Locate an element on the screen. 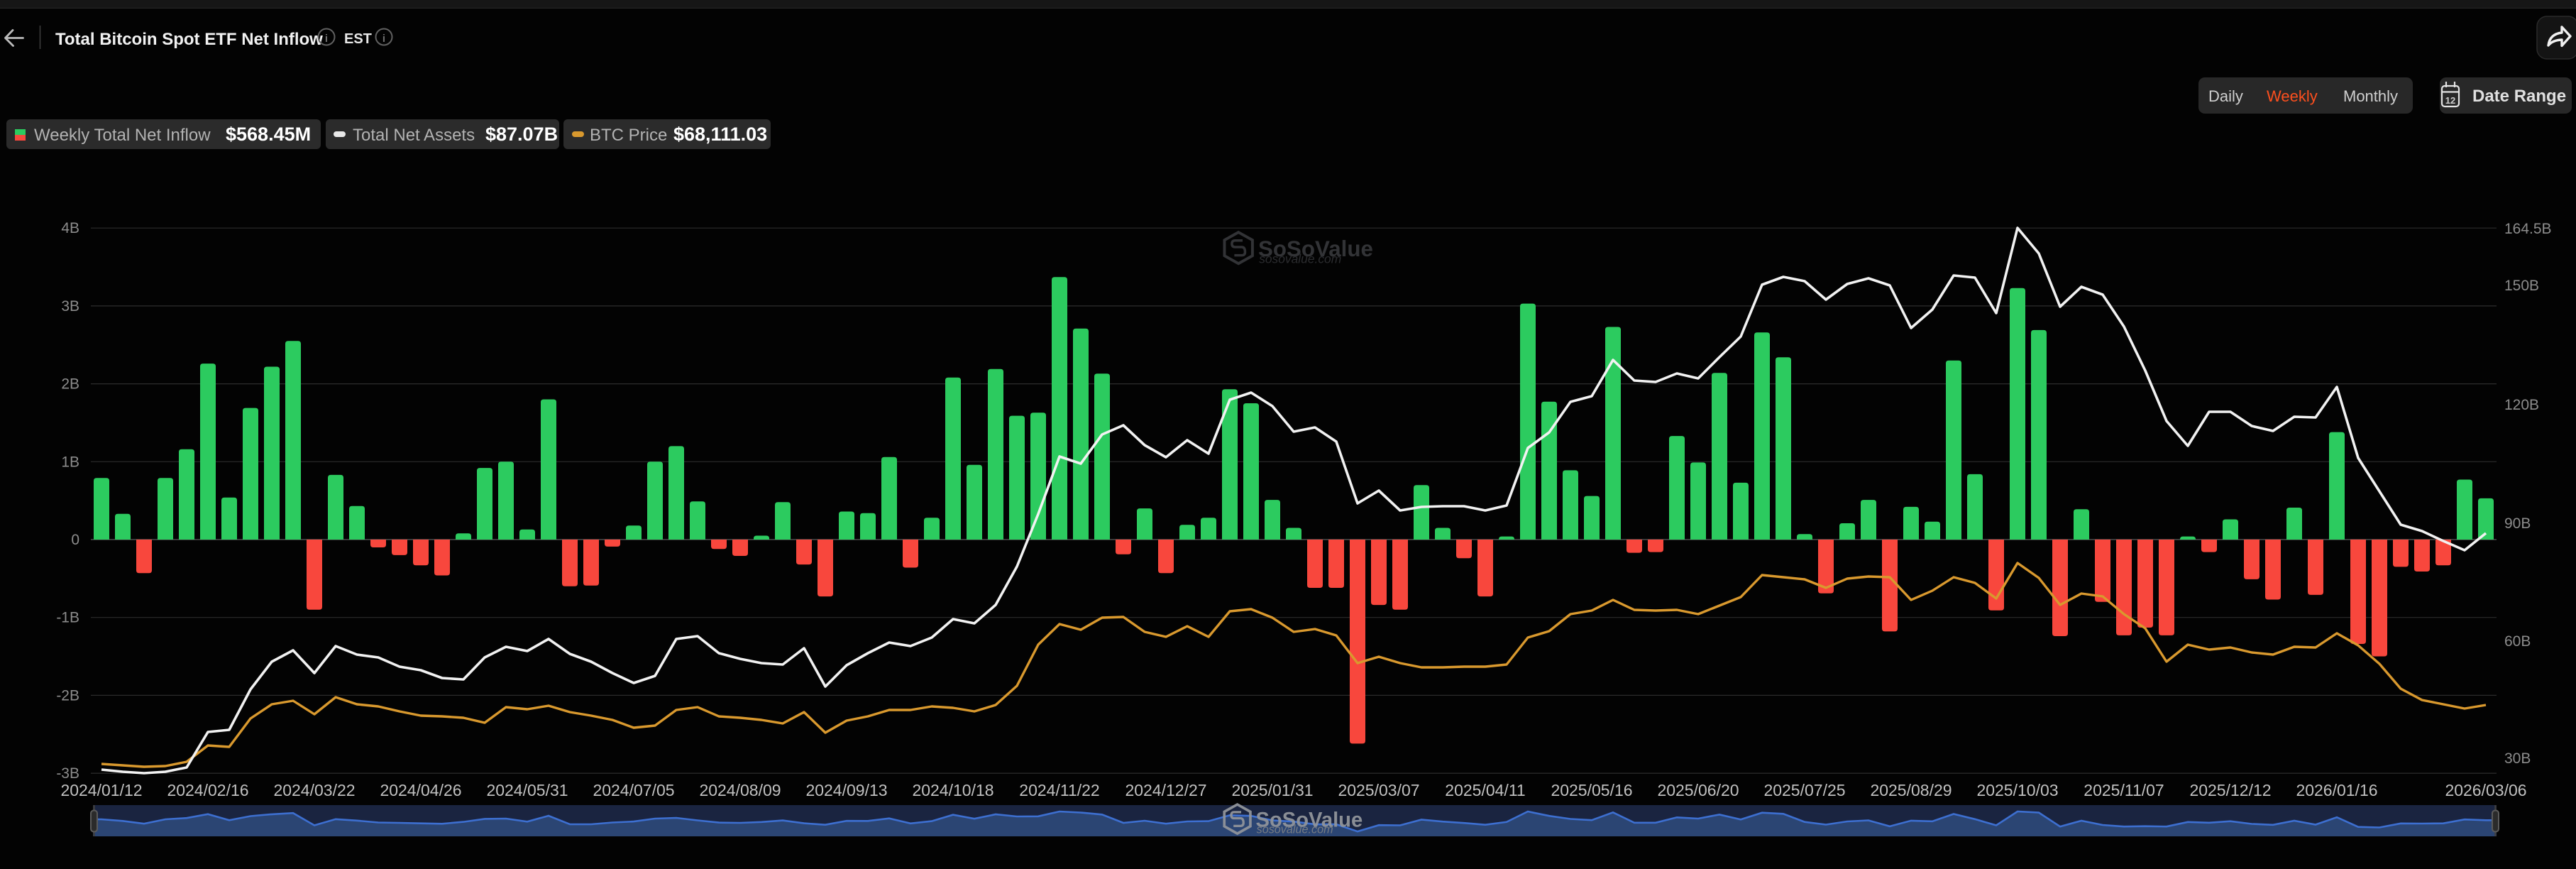 The image size is (2576, 869). svg-text: 2025/03/07 is located at coordinates (1378, 790).